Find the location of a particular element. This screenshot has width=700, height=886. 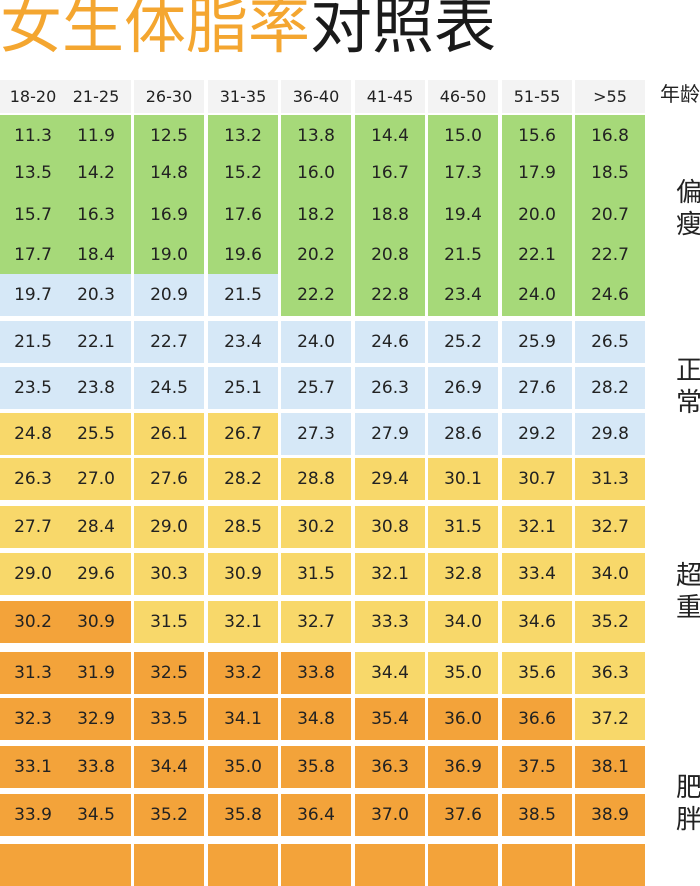

table-cell: 32.9 is located at coordinates (96, 719).